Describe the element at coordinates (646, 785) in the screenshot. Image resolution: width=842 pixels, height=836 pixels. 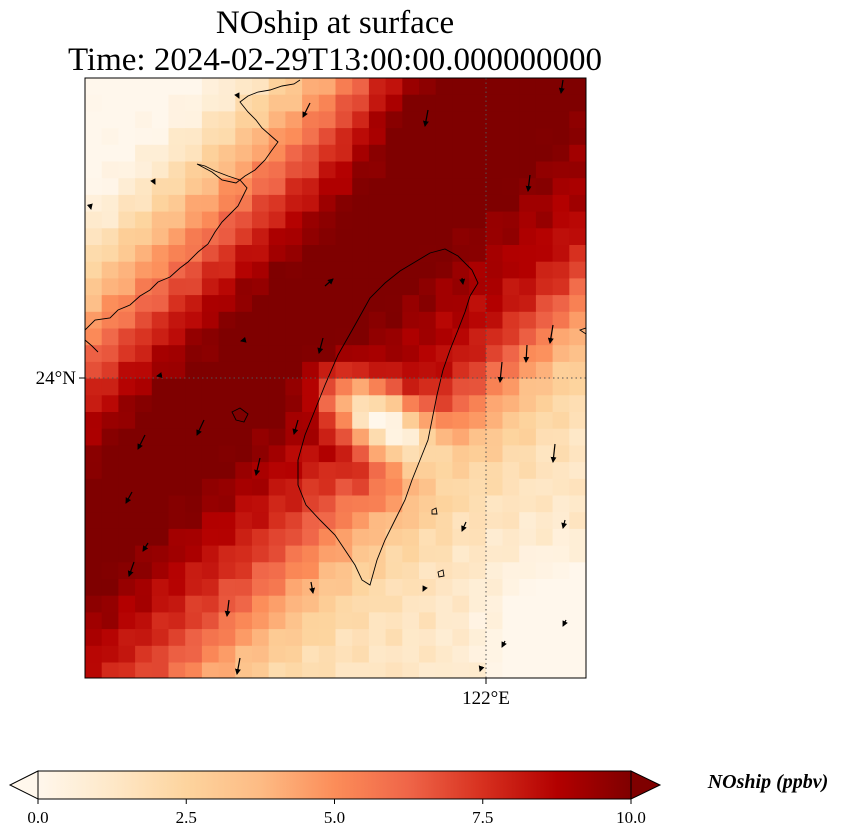
I see `colorbar-extend-max` at that location.